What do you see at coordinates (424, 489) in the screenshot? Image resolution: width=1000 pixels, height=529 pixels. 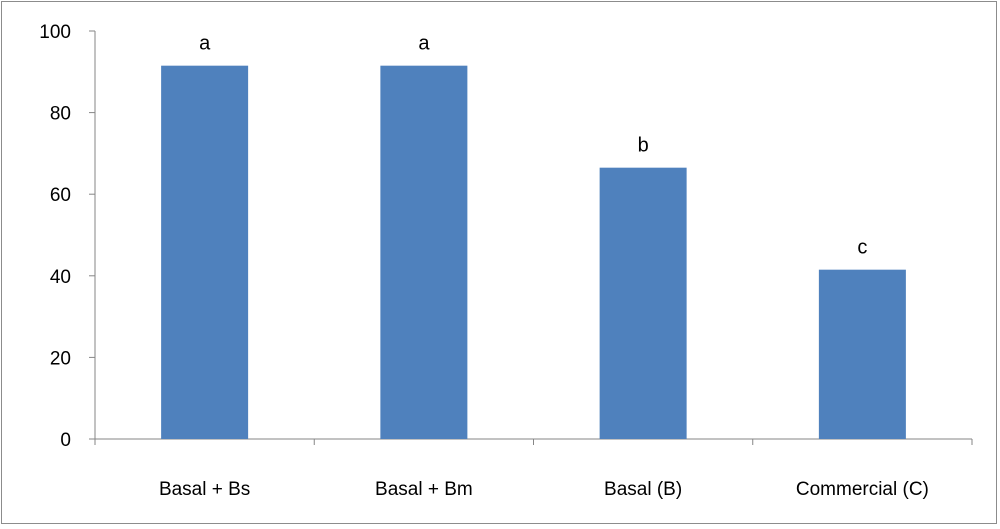 I see `category-label: Basal + Bm` at bounding box center [424, 489].